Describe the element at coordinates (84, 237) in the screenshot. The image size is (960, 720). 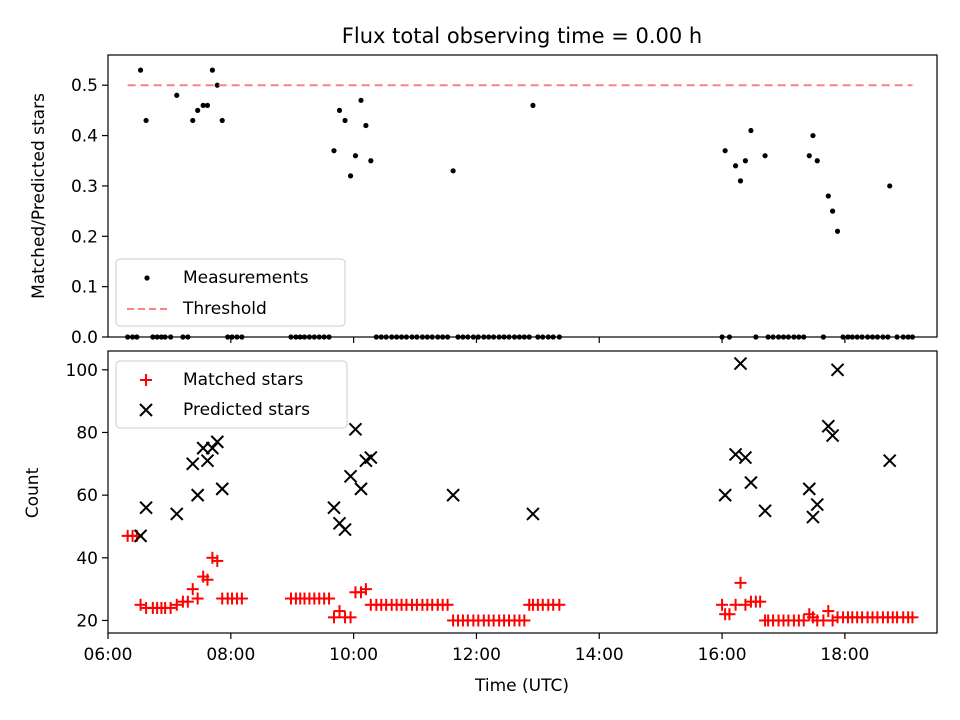
I see `top-ytick-label: 0.2` at that location.